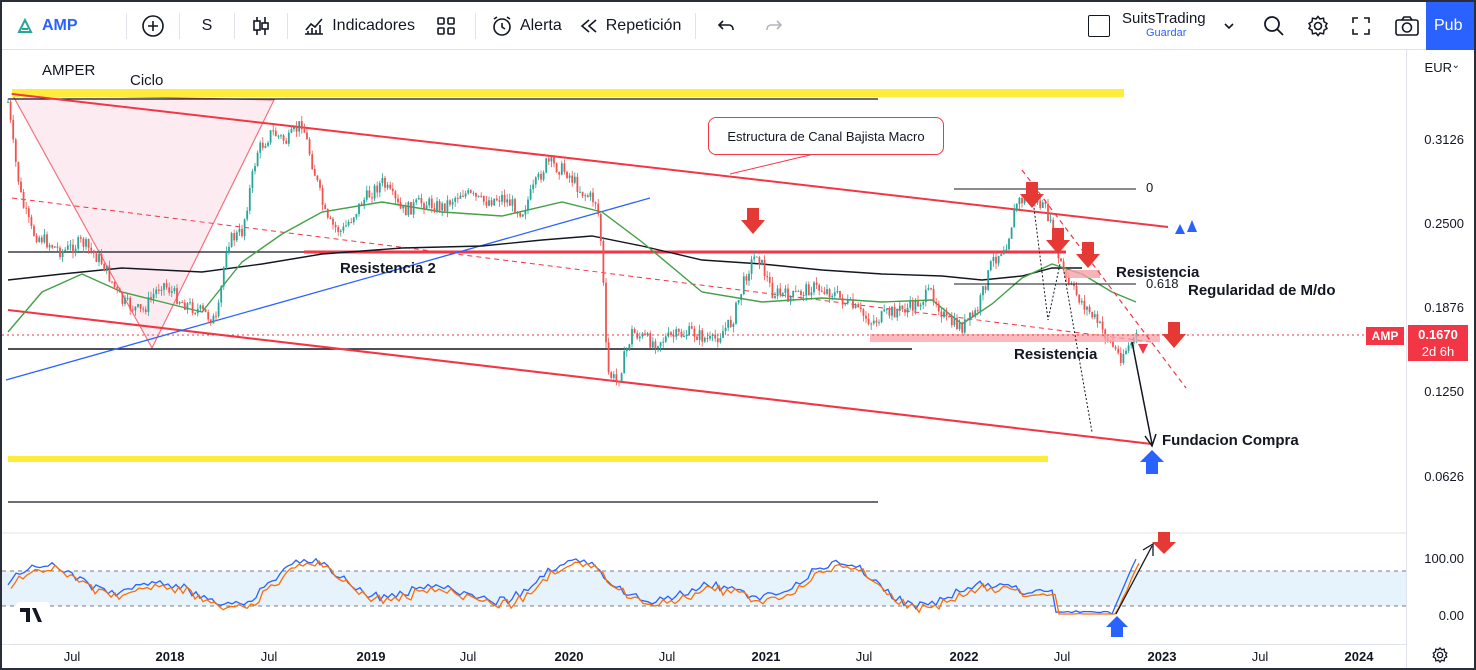  What do you see at coordinates (766, 656) in the screenshot?
I see `time-tick: 2021` at bounding box center [766, 656].